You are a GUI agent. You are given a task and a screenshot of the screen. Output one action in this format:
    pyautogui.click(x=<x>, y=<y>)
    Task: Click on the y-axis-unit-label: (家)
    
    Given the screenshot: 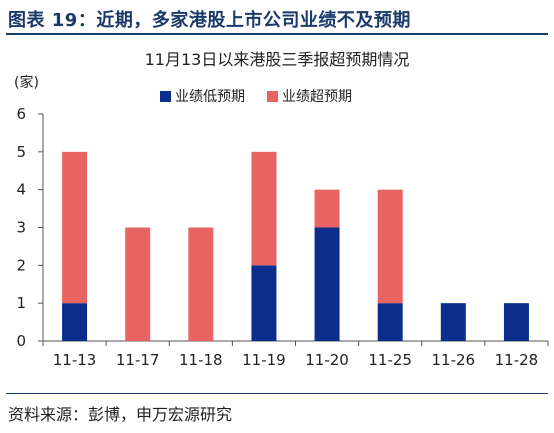 What is the action you would take?
    pyautogui.click(x=26, y=83)
    